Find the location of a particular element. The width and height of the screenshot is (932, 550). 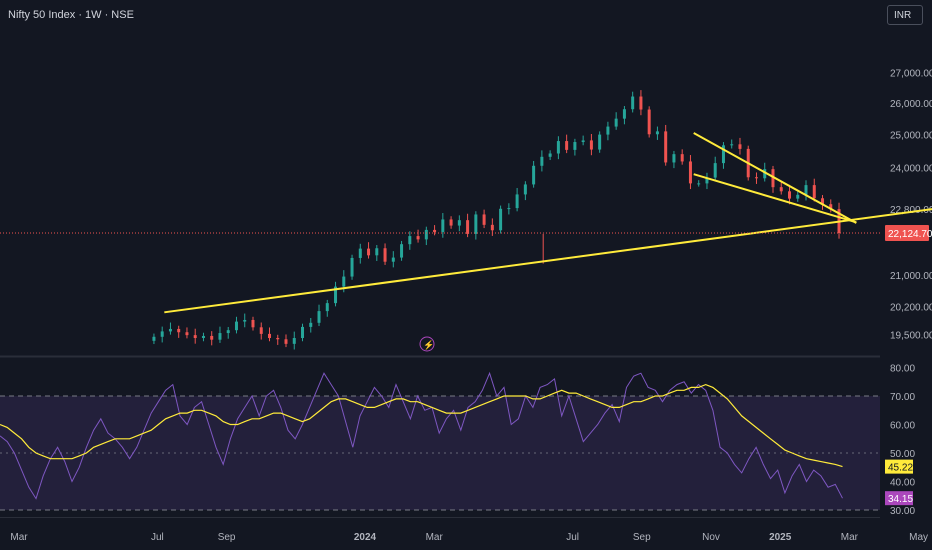

time-tick-label: 2024 is located at coordinates (365, 537).